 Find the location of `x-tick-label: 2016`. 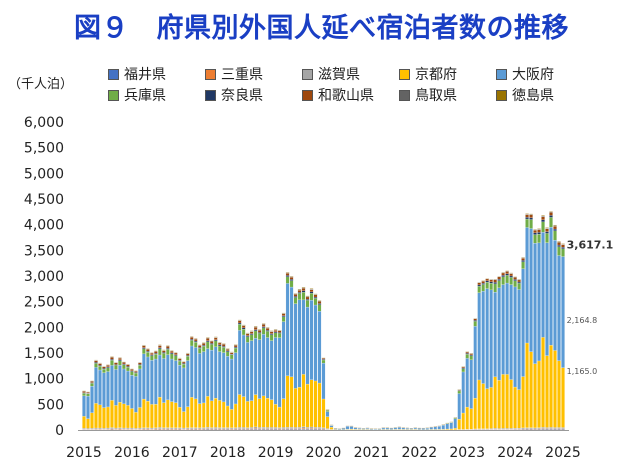

x-tick-label: 2016 is located at coordinates (132, 452).